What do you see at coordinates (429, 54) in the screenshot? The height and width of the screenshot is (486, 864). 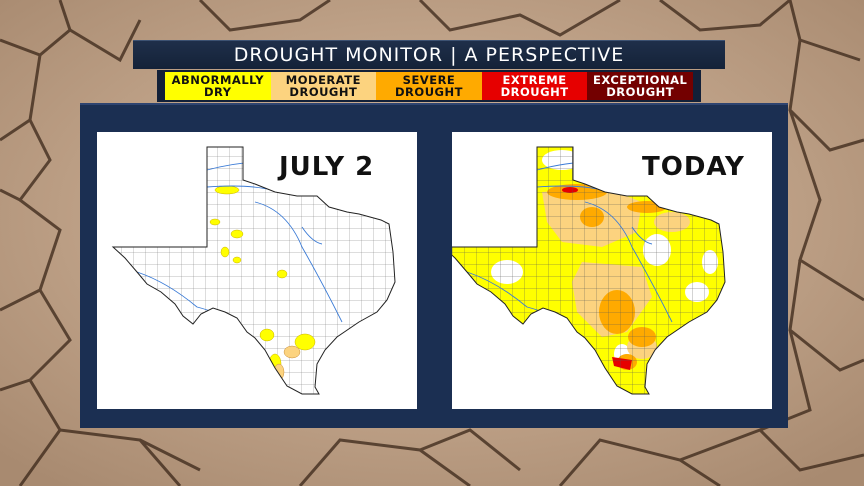 I see `page-title: DROUGHT MONITOR | A PERSPECTIVE` at bounding box center [429, 54].